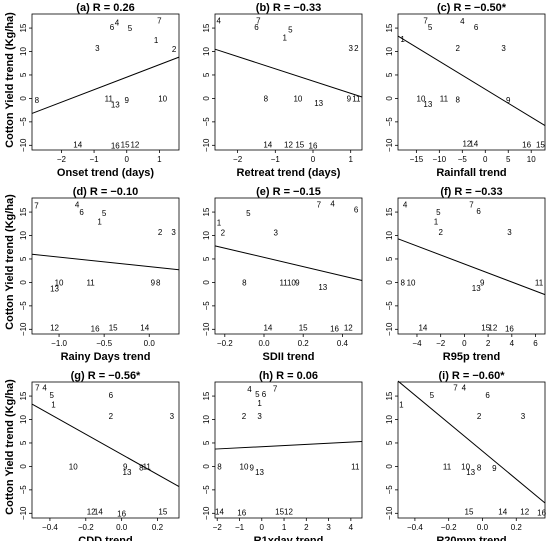 This screenshot has width=550, height=541. What do you see at coordinates (219, 466) in the screenshot?
I see `point-label-8: 8` at bounding box center [219, 466].